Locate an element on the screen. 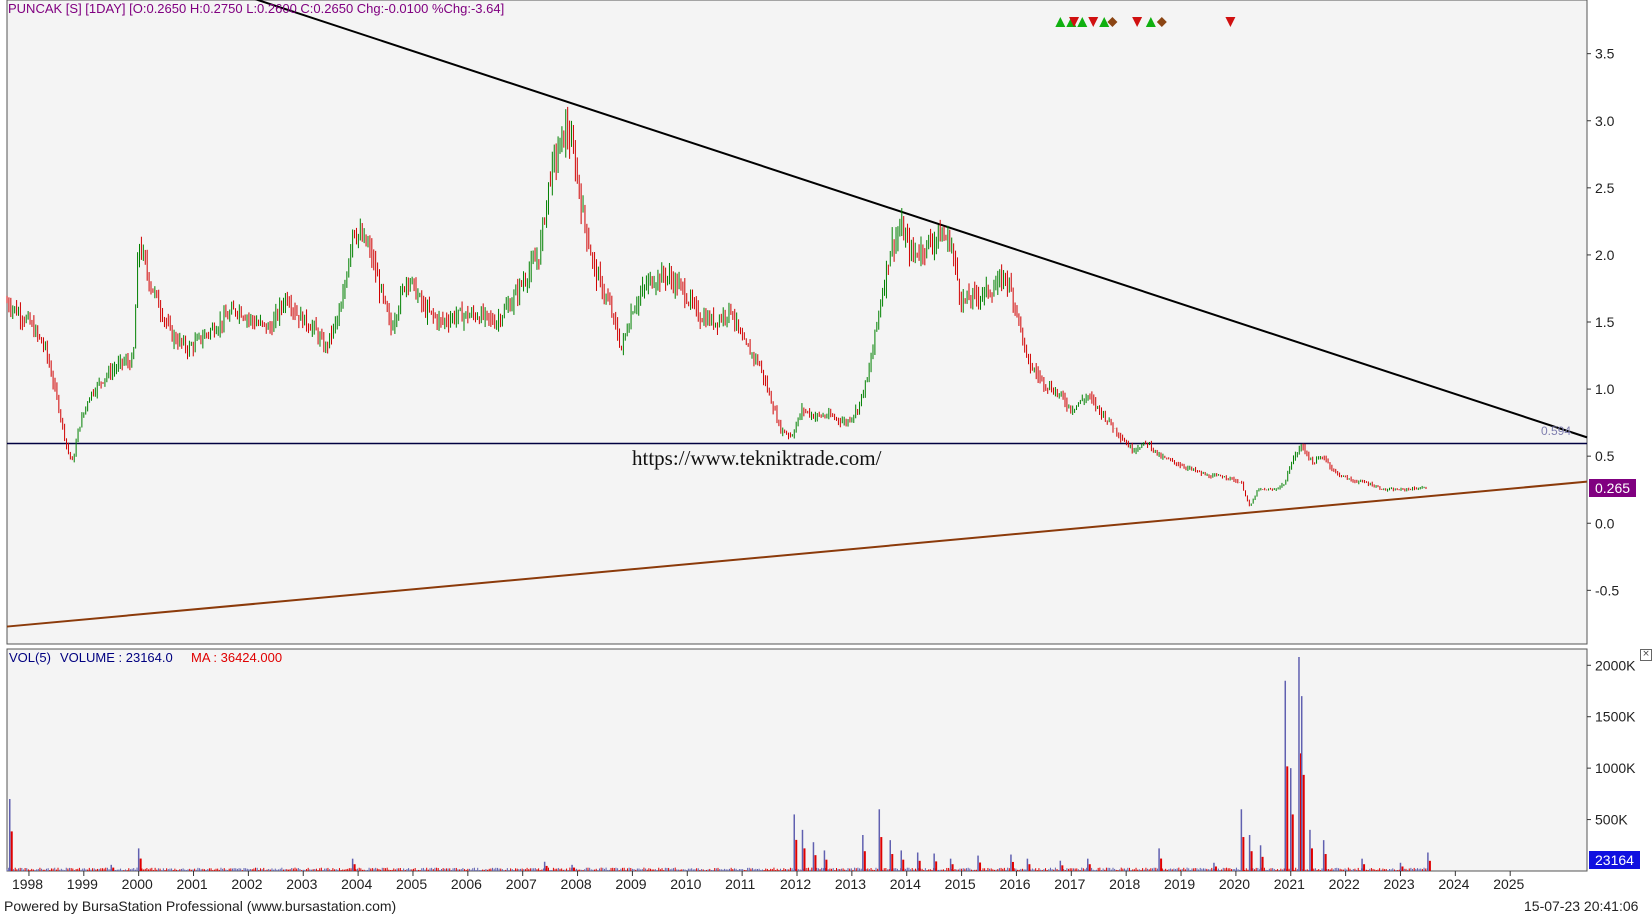 The width and height of the screenshot is (1652, 919). time-tick-label: 2015 is located at coordinates (960, 884).